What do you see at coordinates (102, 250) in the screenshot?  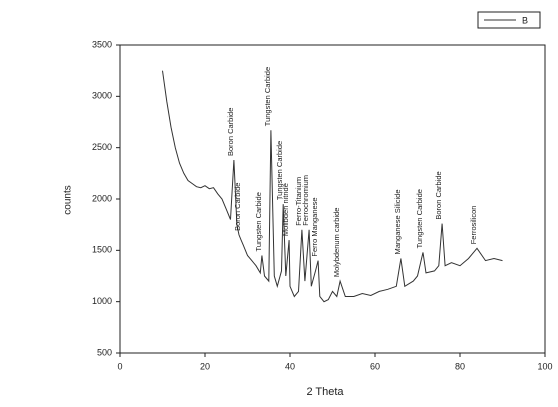 I see `y-tick-label: 1500` at bounding box center [102, 250].